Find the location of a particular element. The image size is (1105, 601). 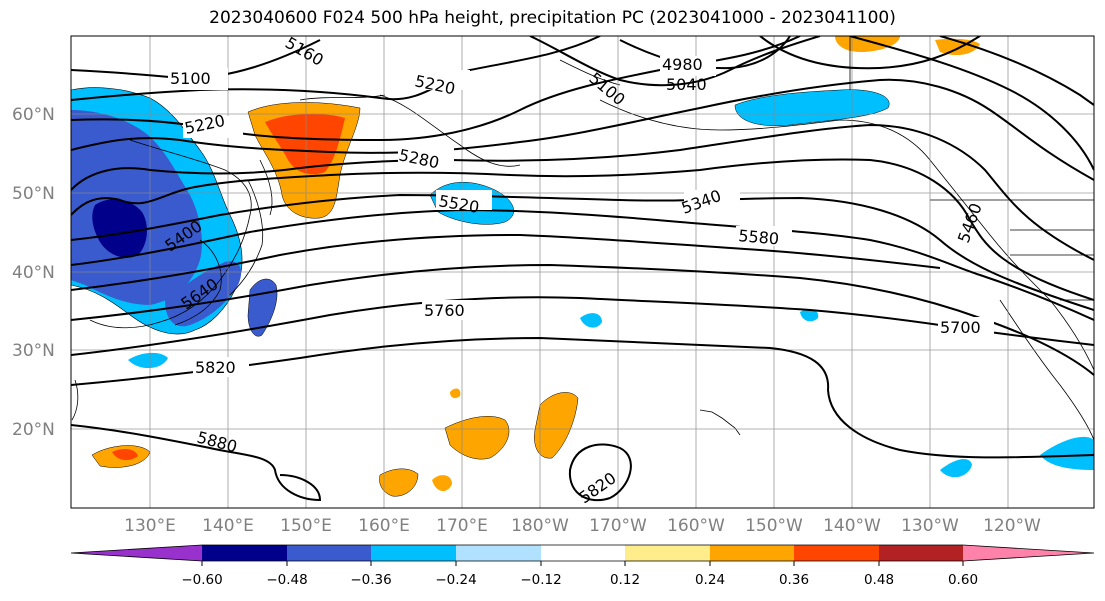

lon-label-150e: 150°E is located at coordinates (306, 526).